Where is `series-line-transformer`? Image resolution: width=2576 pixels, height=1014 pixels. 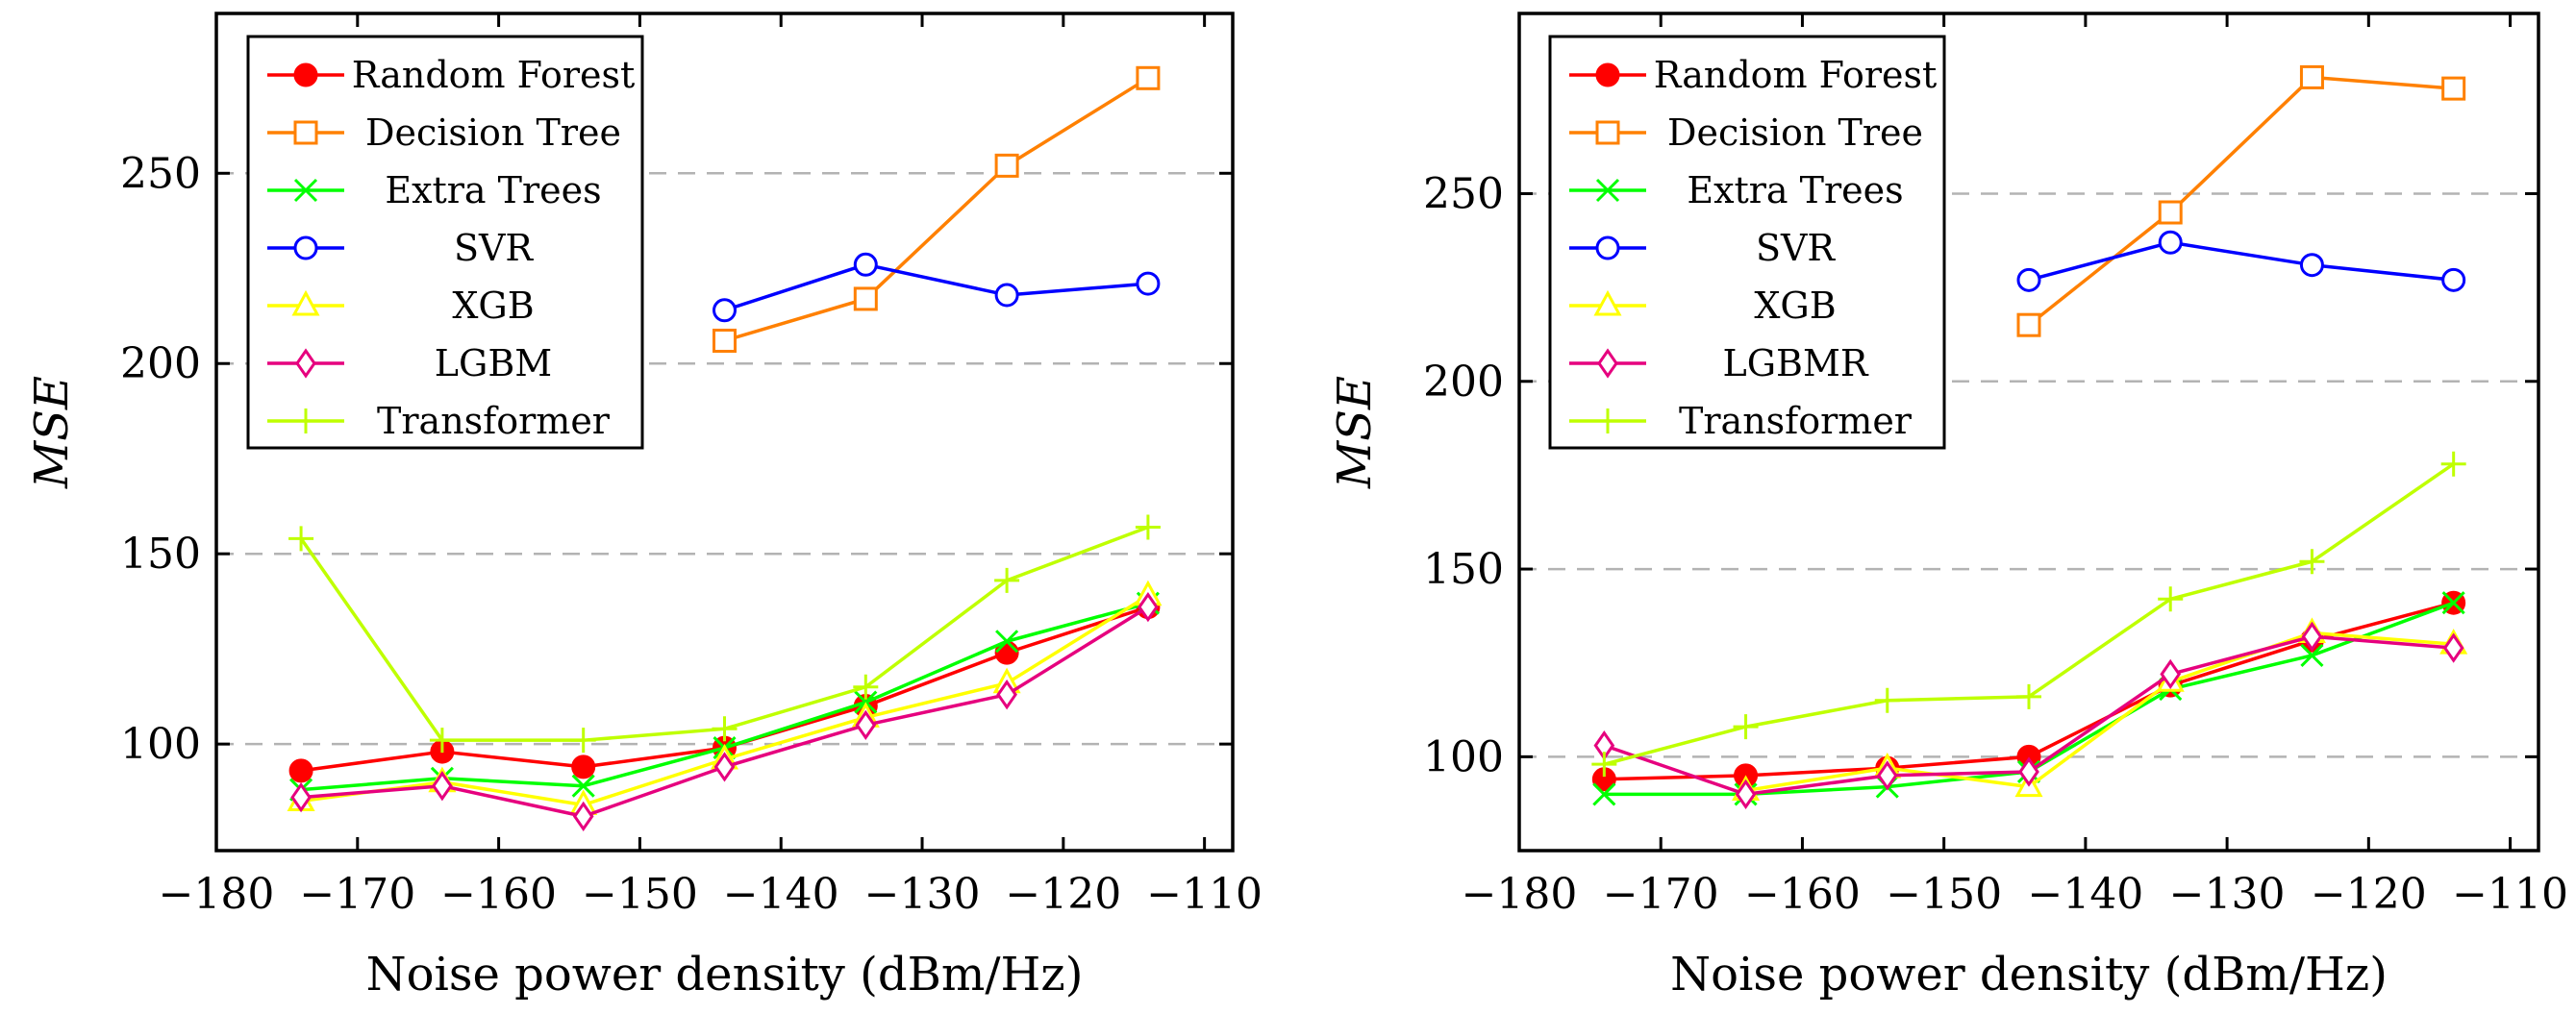
series-line-transformer is located at coordinates (724, 634).